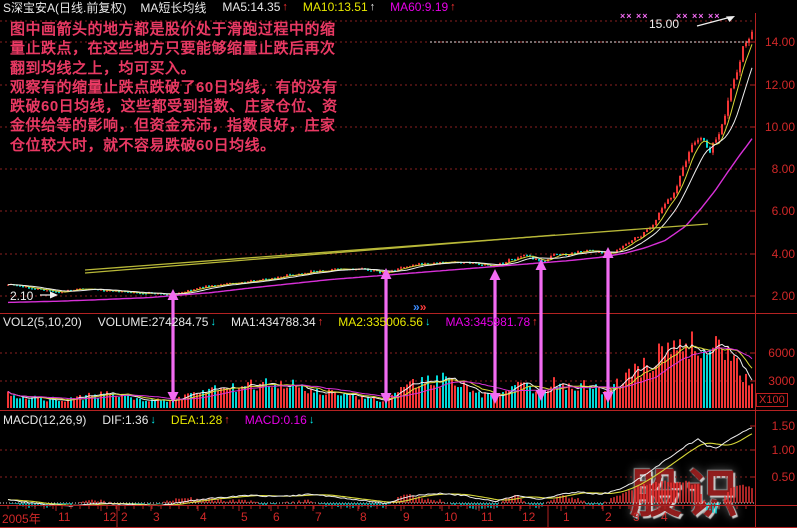  I want to click on annotation-line: 量止跌点，在这些地方只要能够缩量止跌后再次, so click(173, 49).